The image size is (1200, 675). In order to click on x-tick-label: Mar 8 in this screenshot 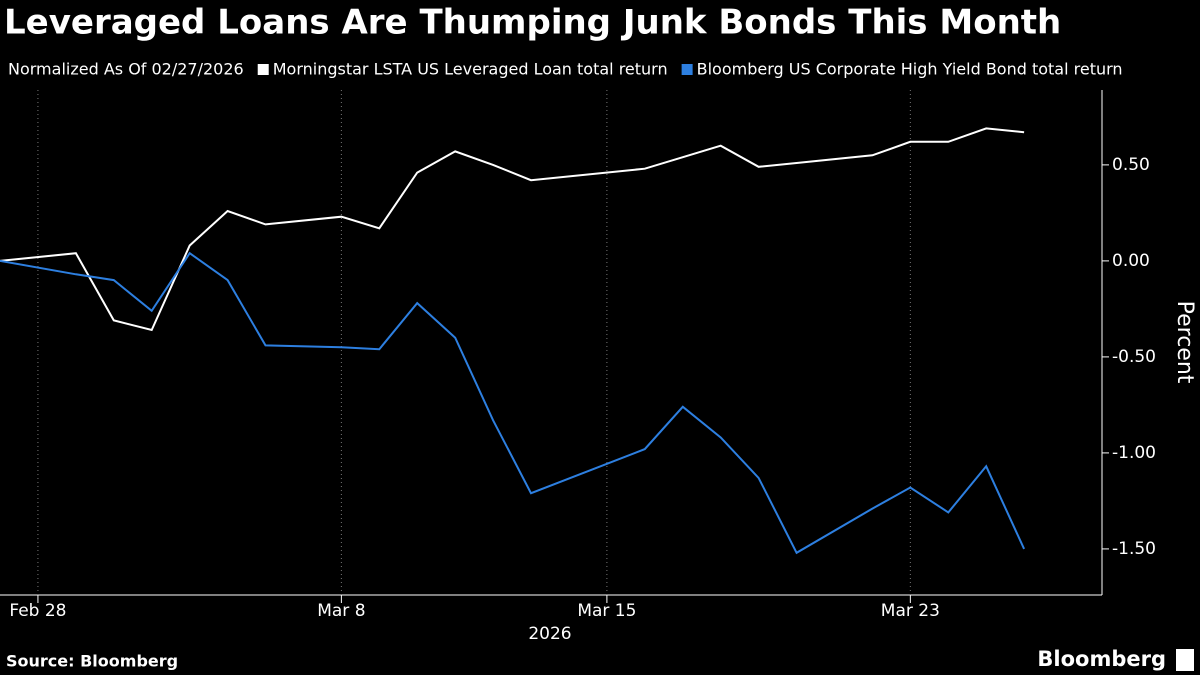, I will do `click(341, 611)`.